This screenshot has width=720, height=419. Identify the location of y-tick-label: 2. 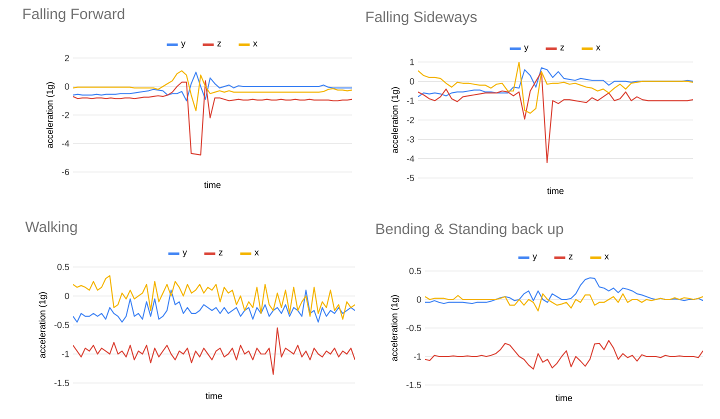
(67, 58).